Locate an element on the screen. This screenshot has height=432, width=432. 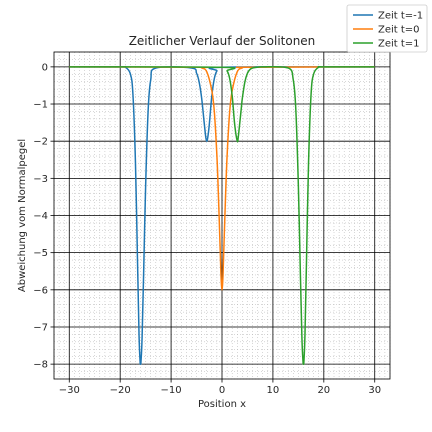
legend-box is located at coordinates (387, 28).